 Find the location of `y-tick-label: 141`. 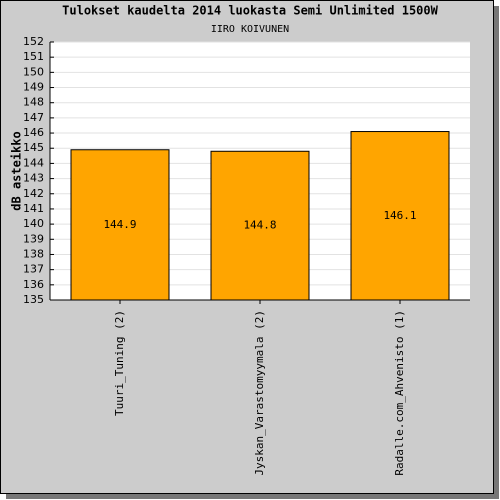

y-tick-label: 141 is located at coordinates (33, 208).